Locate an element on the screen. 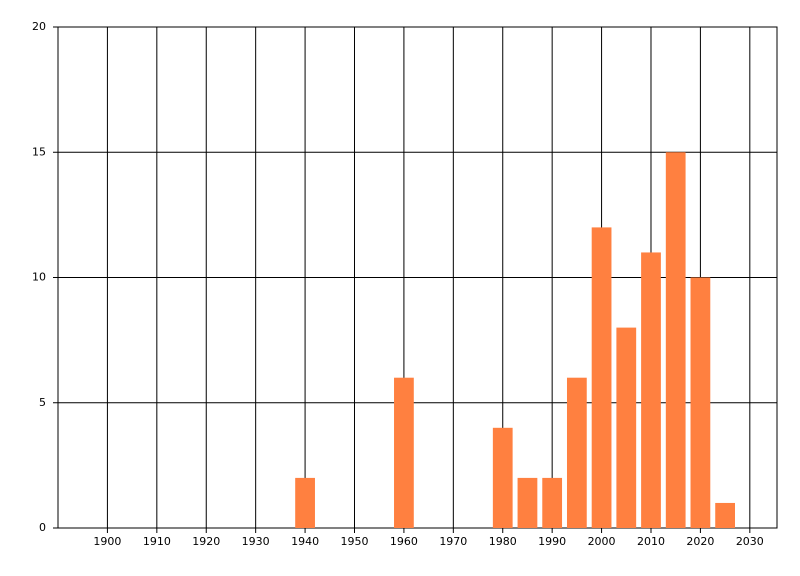  x-tick-label: 2030 is located at coordinates (750, 541).